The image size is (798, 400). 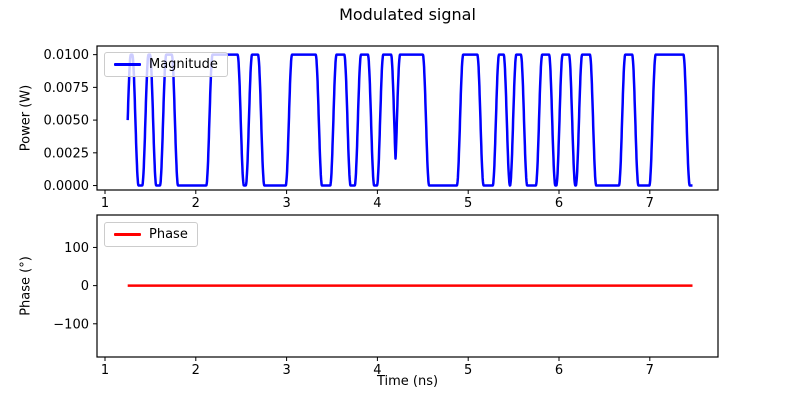 What do you see at coordinates (76, 248) in the screenshot?
I see `y-tick-label: 100` at bounding box center [76, 248].